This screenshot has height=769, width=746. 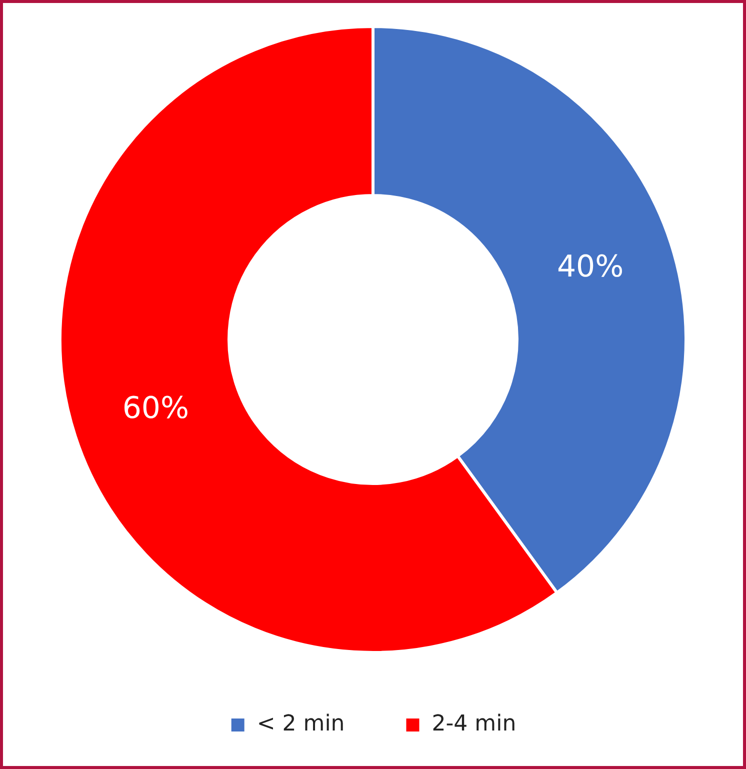 I want to click on legend-label: < 2 min, so click(x=300, y=724).